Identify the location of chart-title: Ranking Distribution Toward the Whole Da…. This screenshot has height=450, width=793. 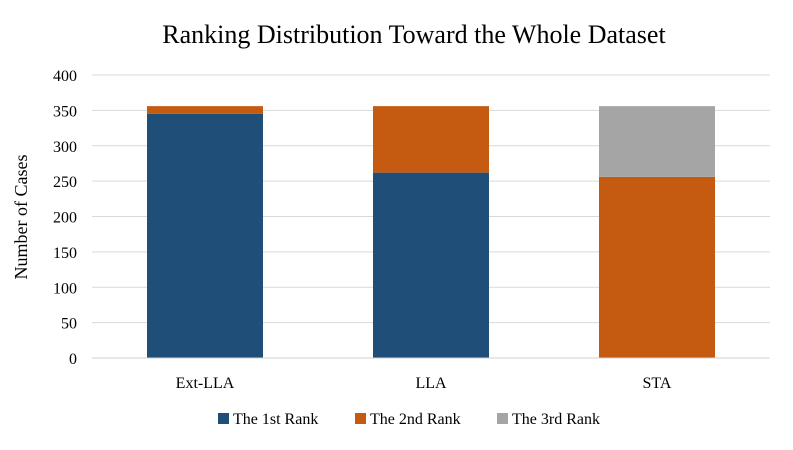
(414, 34).